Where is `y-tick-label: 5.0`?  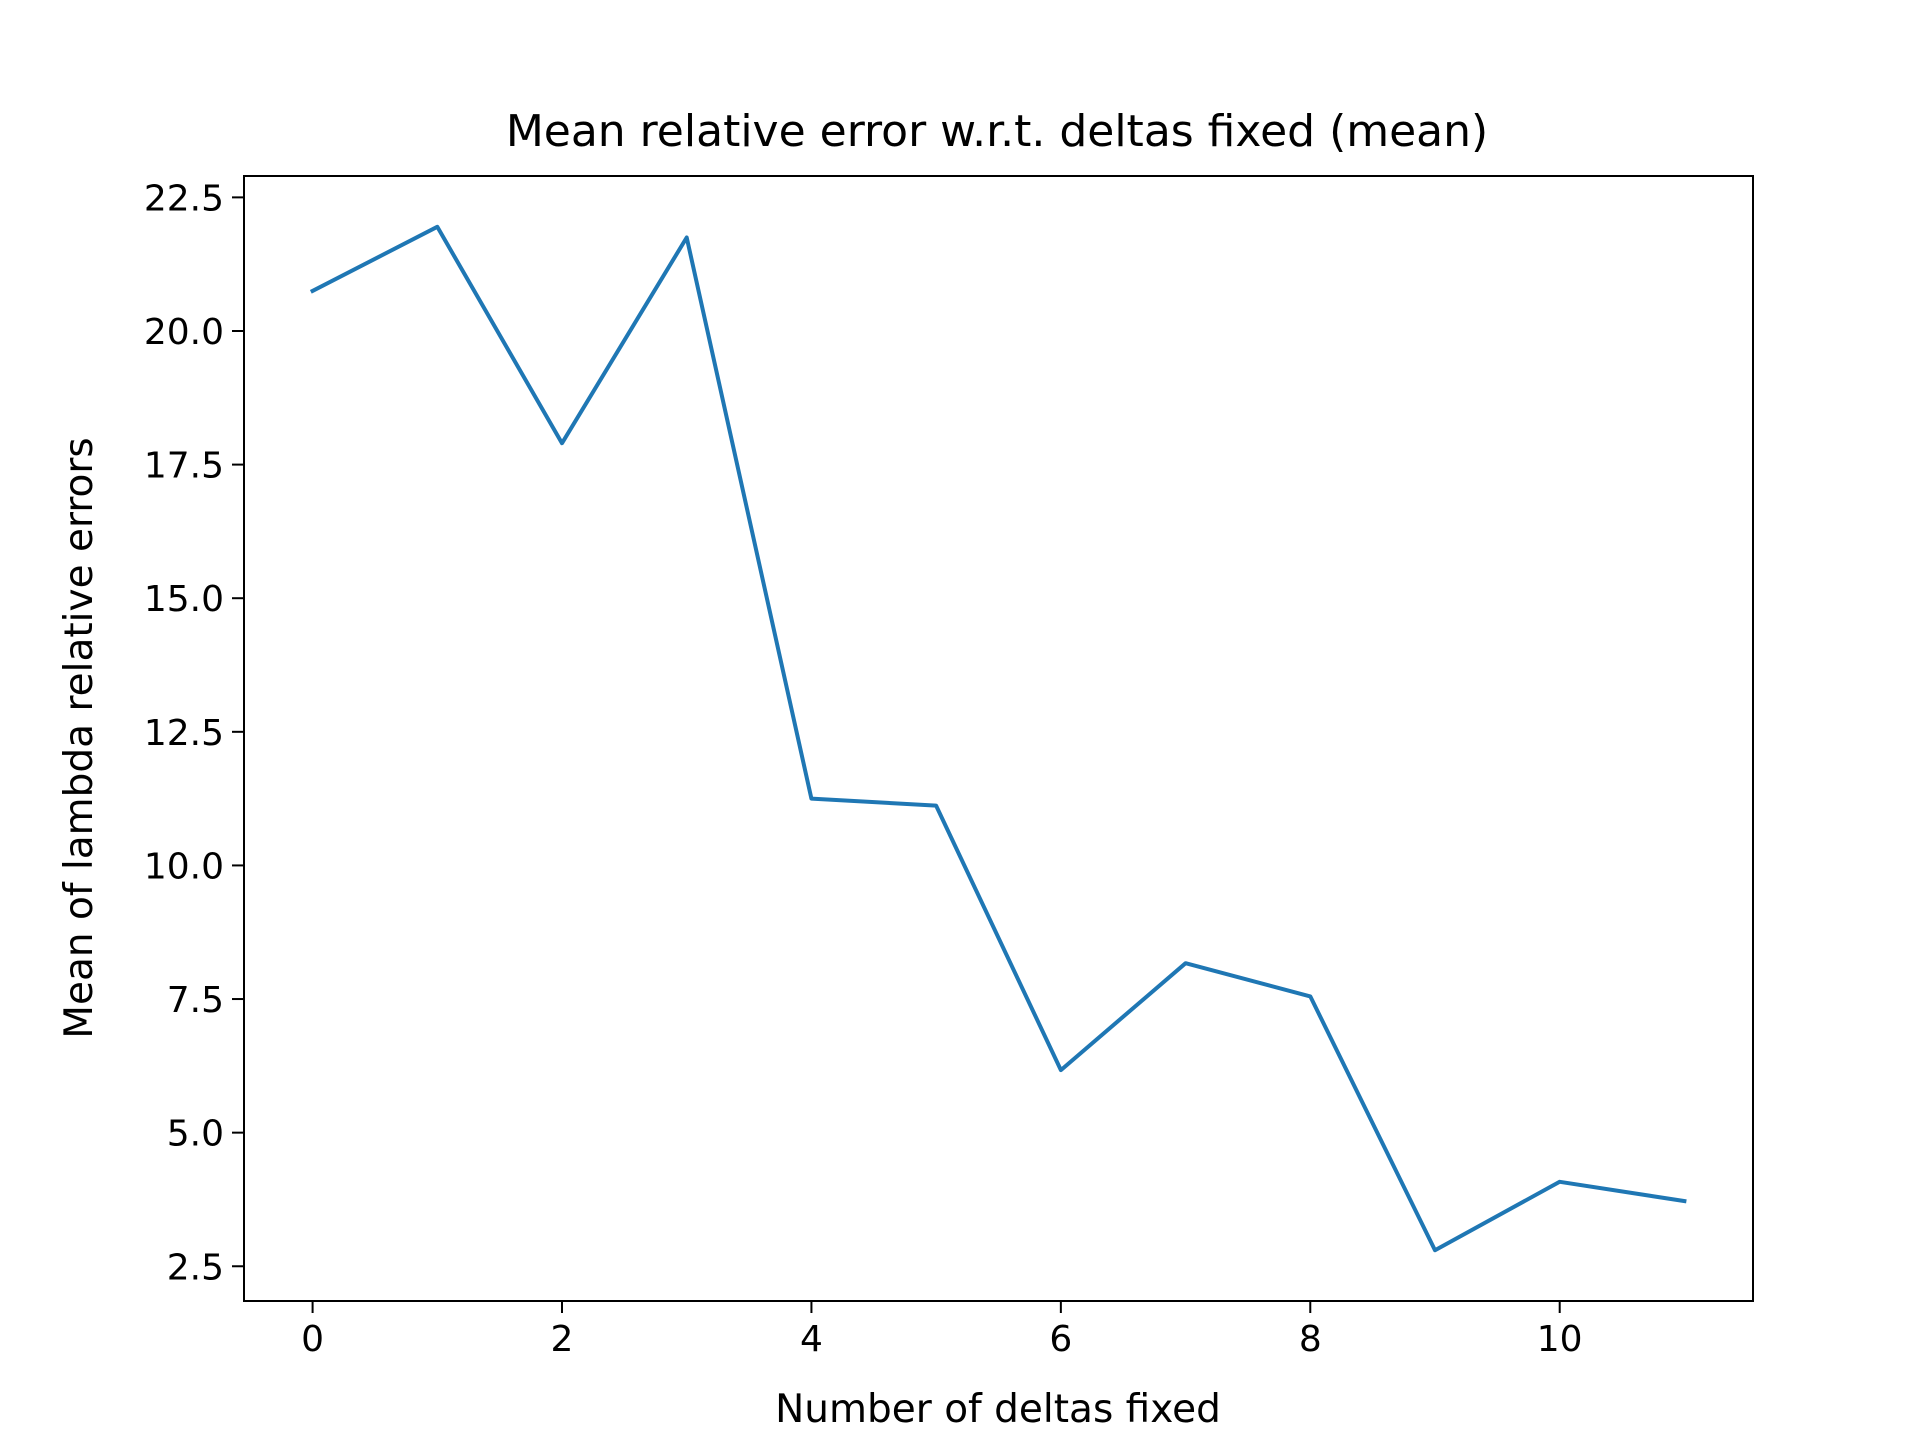
y-tick-label: 5.0 is located at coordinates (195, 1134).